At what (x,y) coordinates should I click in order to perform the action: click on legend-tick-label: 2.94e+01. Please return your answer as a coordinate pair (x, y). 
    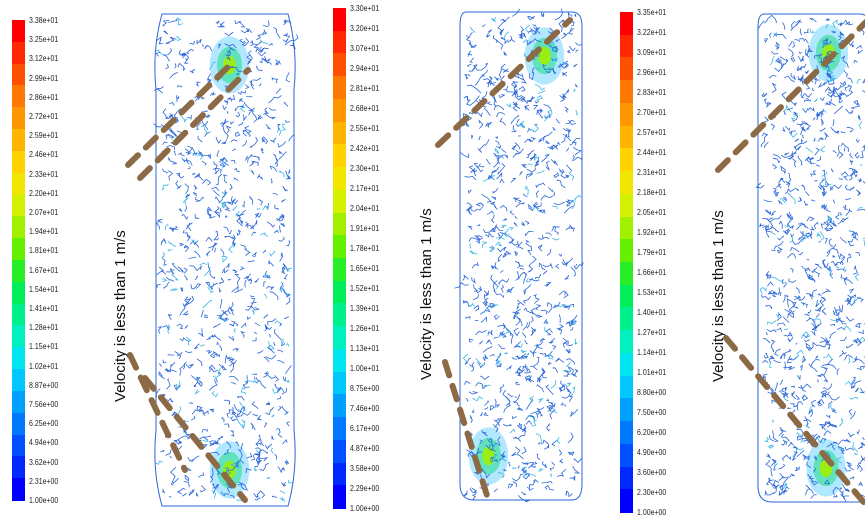
    Looking at the image, I should click on (365, 68).